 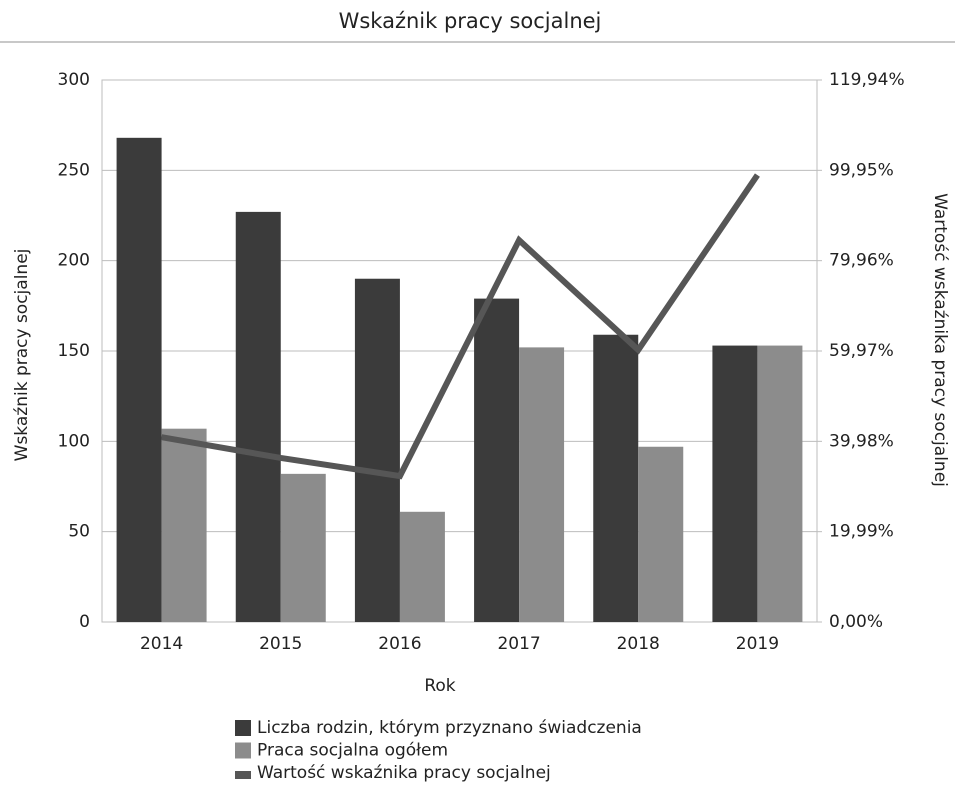 I want to click on y-tick-label: 150, so click(x=74, y=351).